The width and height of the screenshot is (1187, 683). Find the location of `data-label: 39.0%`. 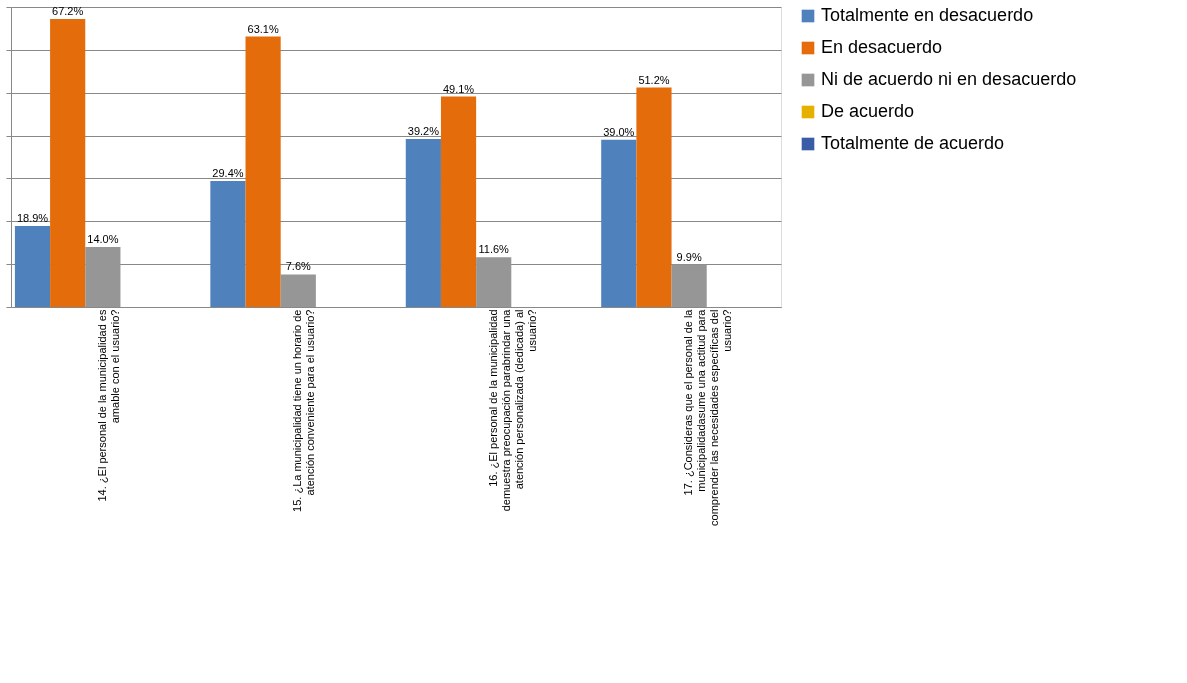

data-label: 39.0% is located at coordinates (619, 131).